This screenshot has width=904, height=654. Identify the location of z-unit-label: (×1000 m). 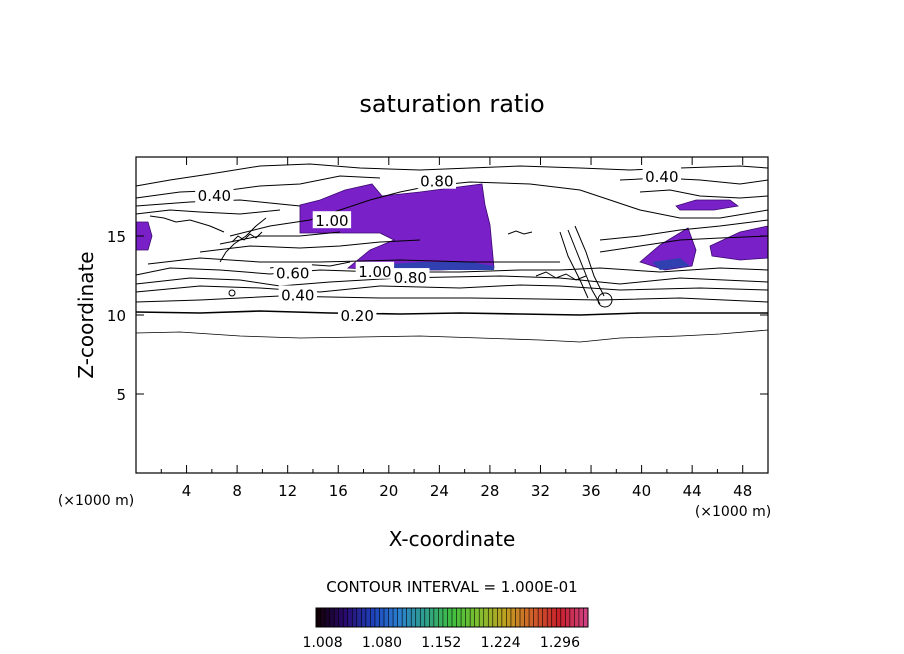
(96, 501).